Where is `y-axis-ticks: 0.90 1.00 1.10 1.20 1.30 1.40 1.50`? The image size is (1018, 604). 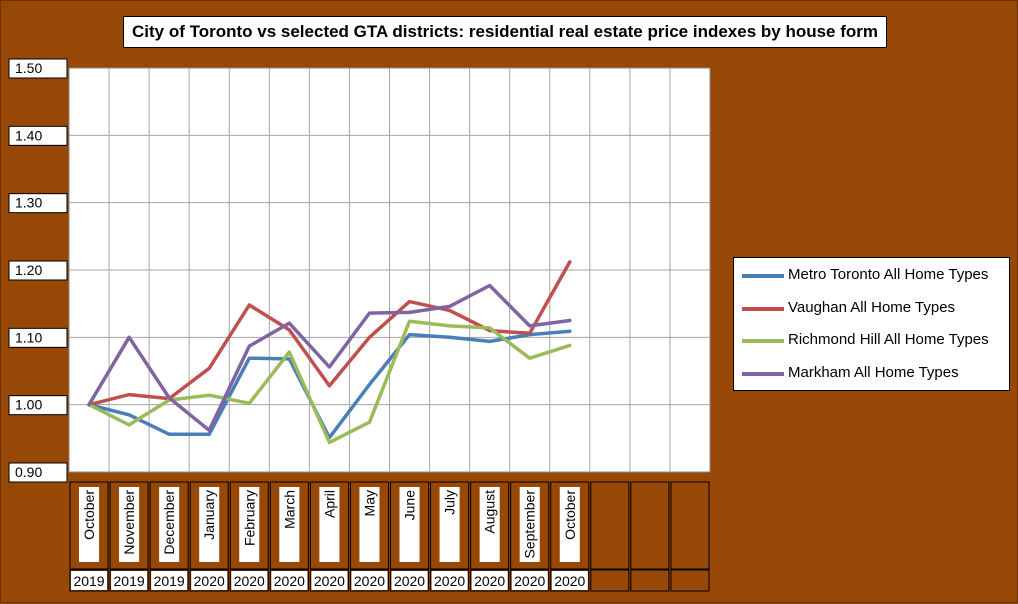
y-axis-ticks: 0.90 1.00 1.10 1.20 1.30 1.40 1.50 is located at coordinates (38, 270).